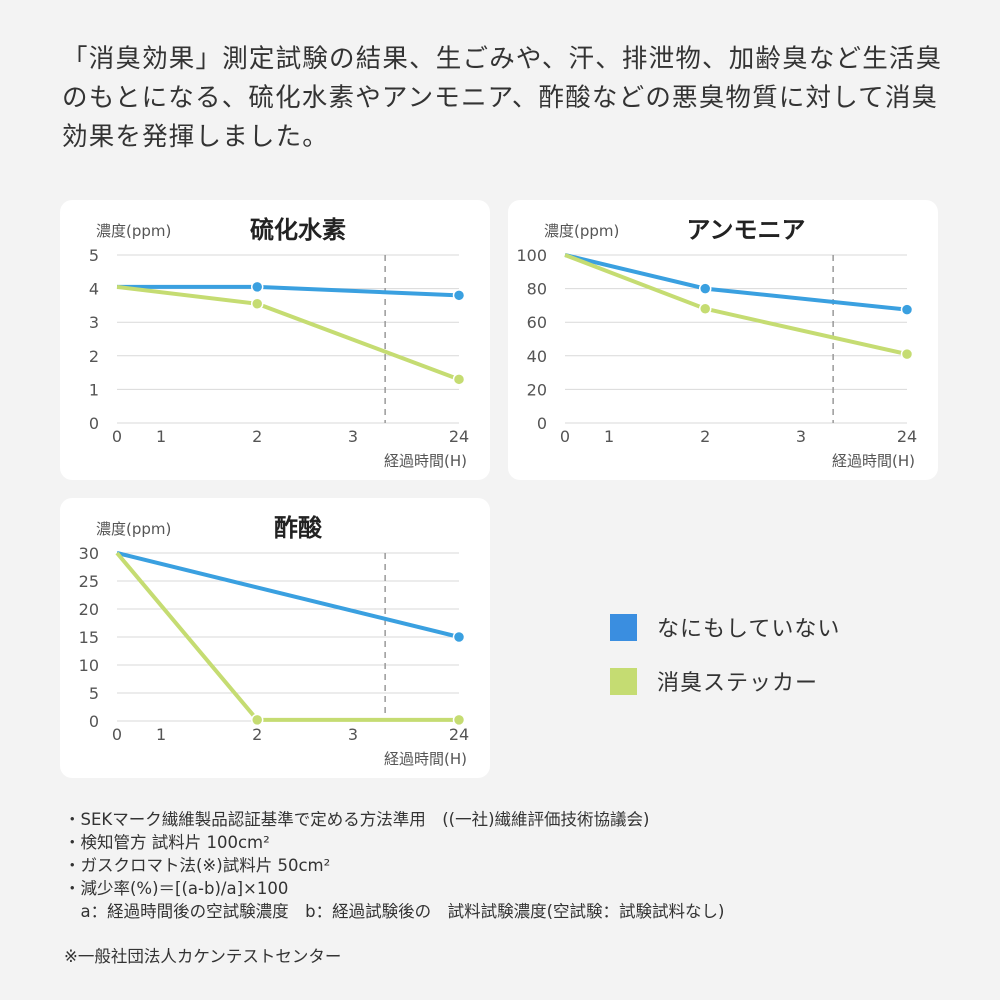  What do you see at coordinates (745, 230) in the screenshot?
I see `chart-title: アンモニア` at bounding box center [745, 230].